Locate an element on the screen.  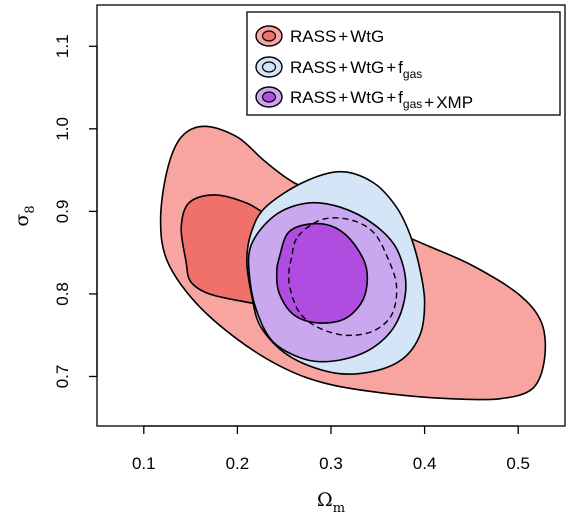
y-axis-label: σ8 is located at coordinates (24, 215).